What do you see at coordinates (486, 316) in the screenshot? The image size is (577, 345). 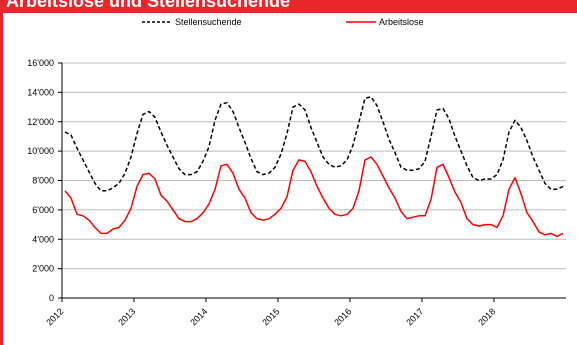 I see `x-tick-label: 2018` at bounding box center [486, 316].